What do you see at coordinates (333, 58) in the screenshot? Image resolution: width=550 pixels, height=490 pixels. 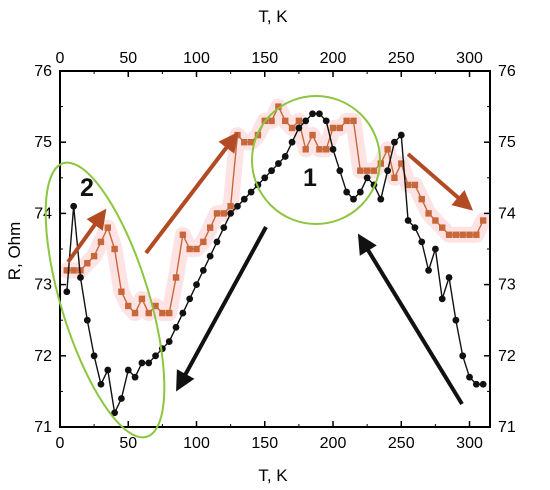 I see `x-tick-label-top: 200` at bounding box center [333, 58].